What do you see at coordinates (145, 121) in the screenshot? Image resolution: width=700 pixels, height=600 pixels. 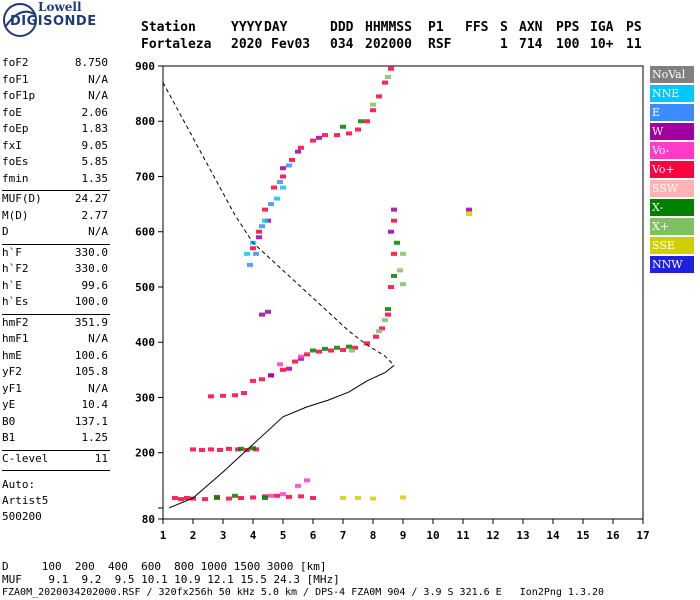 I see `y-tick-label: 800` at bounding box center [145, 121].